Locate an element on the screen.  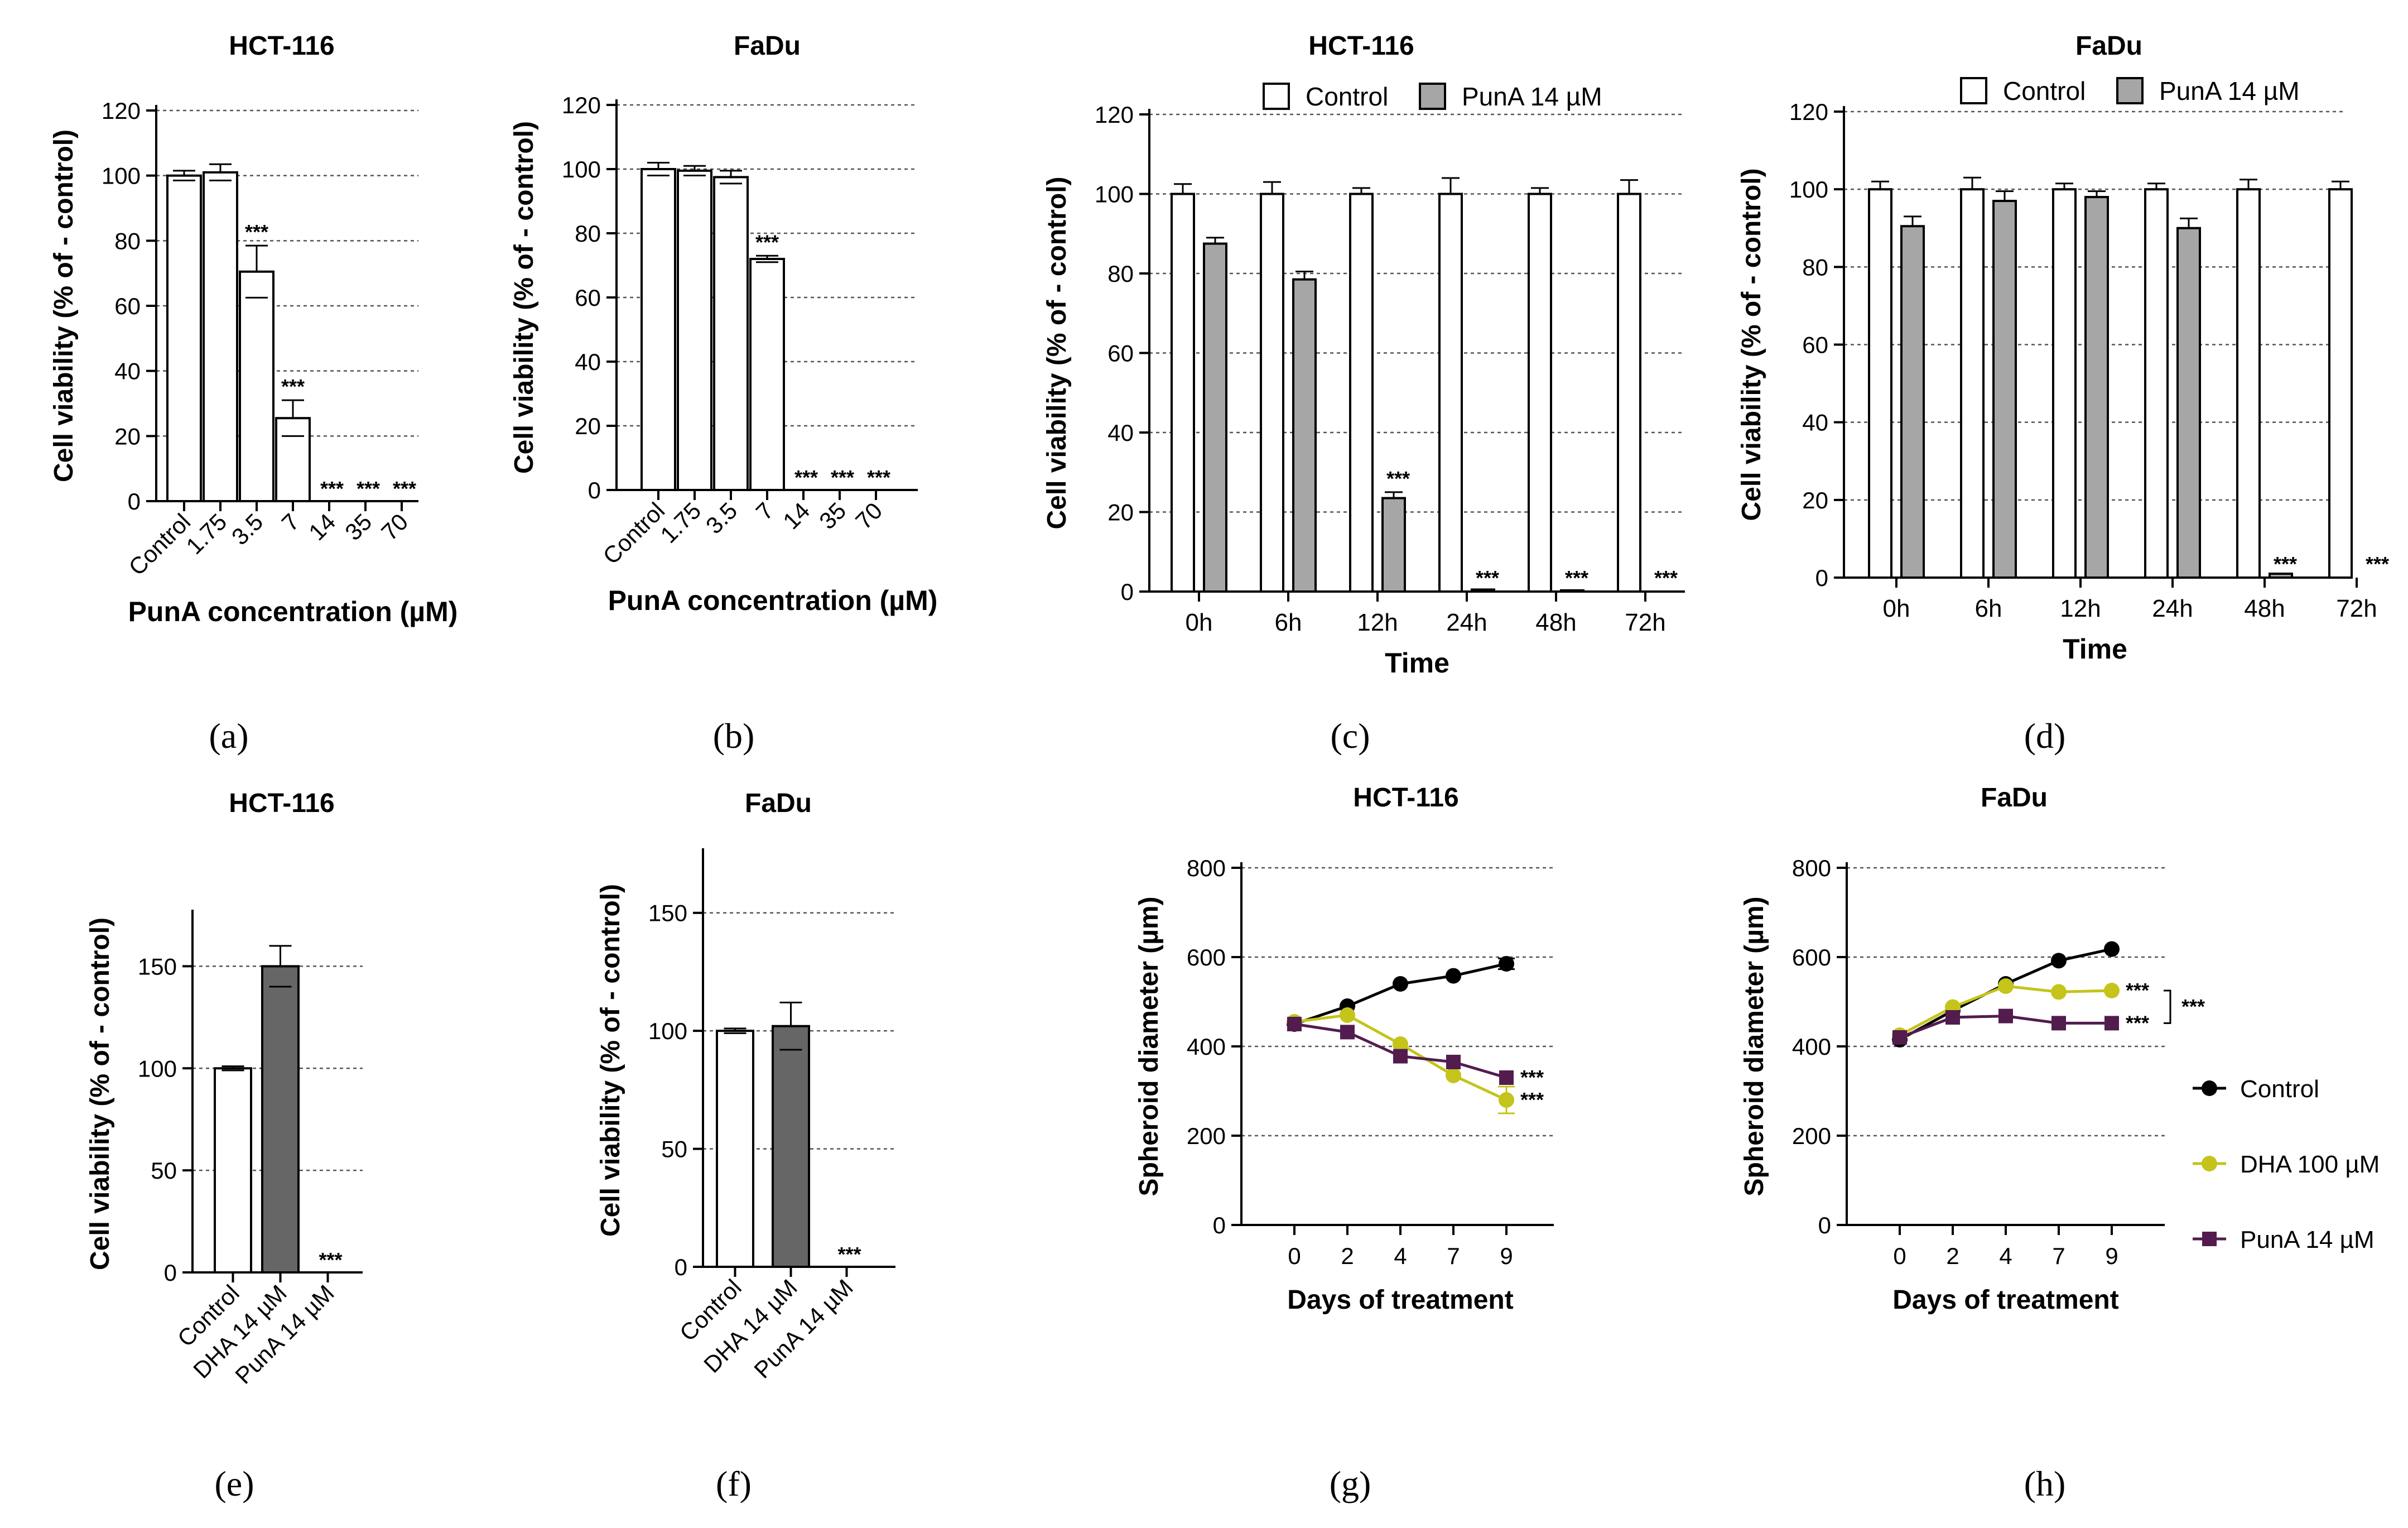
x-tick-label: 24h is located at coordinates (1466, 622).